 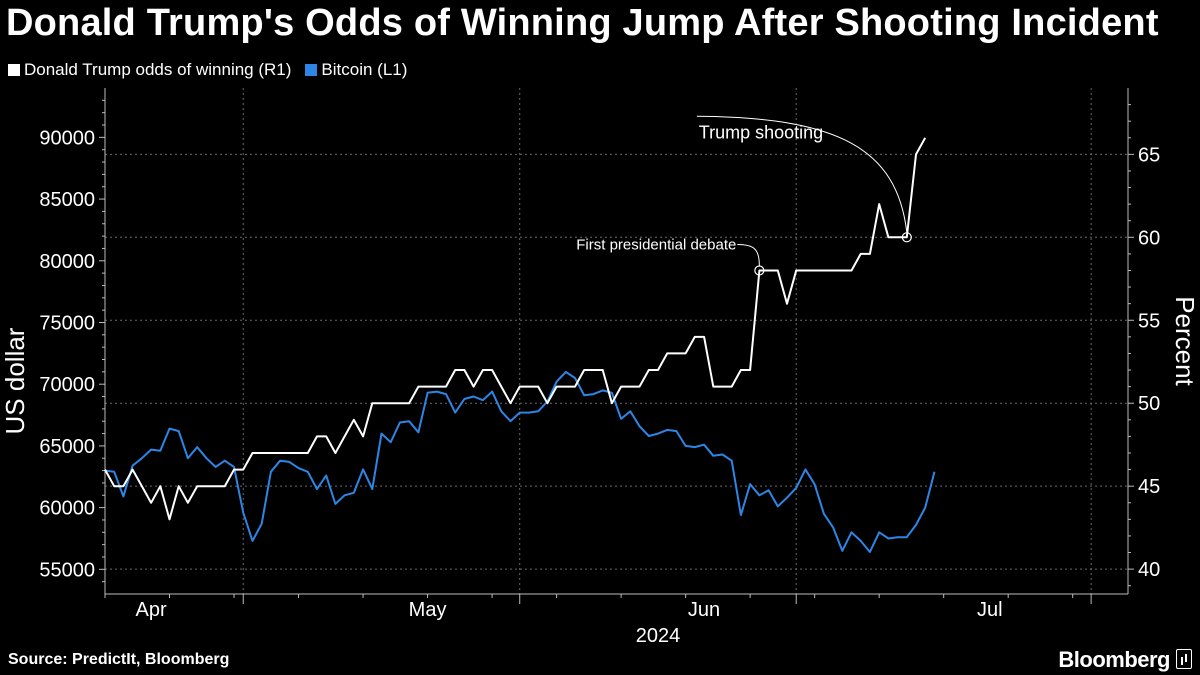 I want to click on right-tick-label: 45, so click(x=1149, y=487).